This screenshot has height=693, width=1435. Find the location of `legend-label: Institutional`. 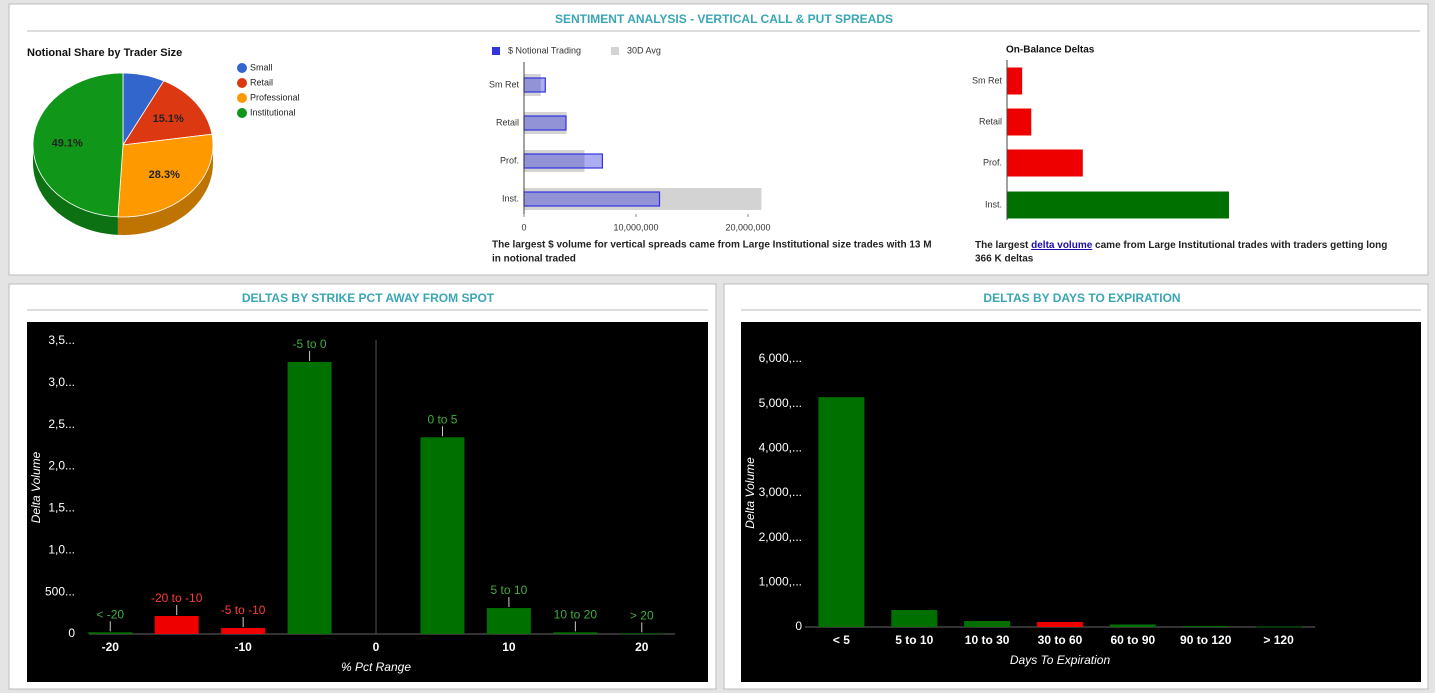

legend-label: Institutional is located at coordinates (273, 112).